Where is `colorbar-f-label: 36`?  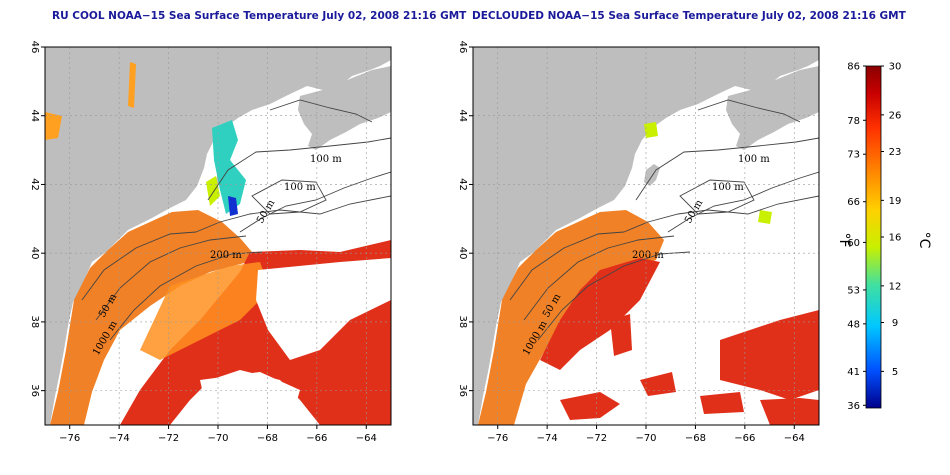
colorbar-f-label: 36 is located at coordinates (853, 406).